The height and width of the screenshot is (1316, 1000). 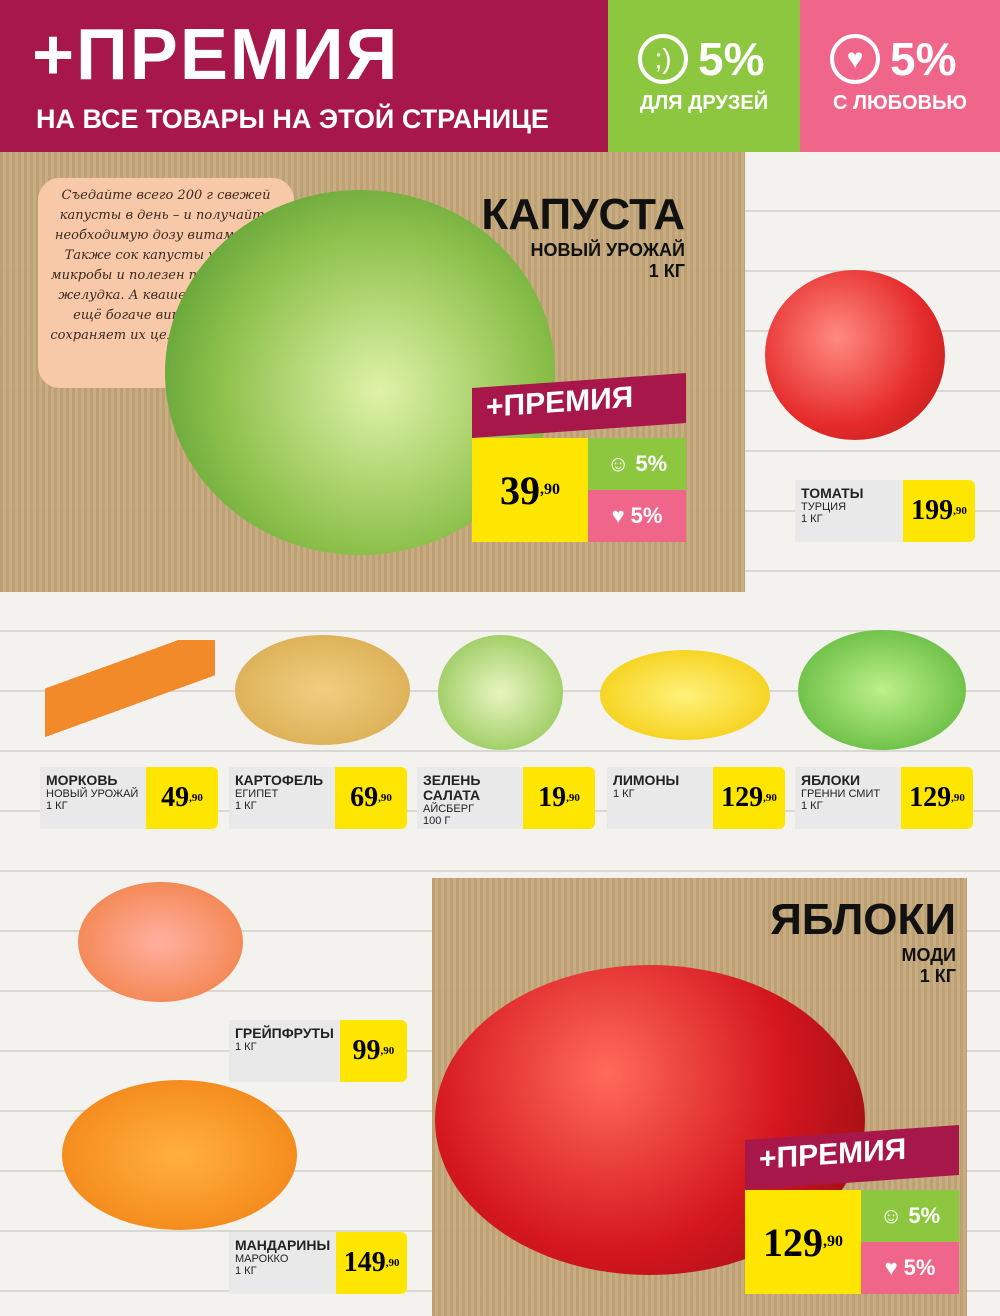 What do you see at coordinates (928, 955) in the screenshot?
I see `product-sub: МОДИ` at bounding box center [928, 955].